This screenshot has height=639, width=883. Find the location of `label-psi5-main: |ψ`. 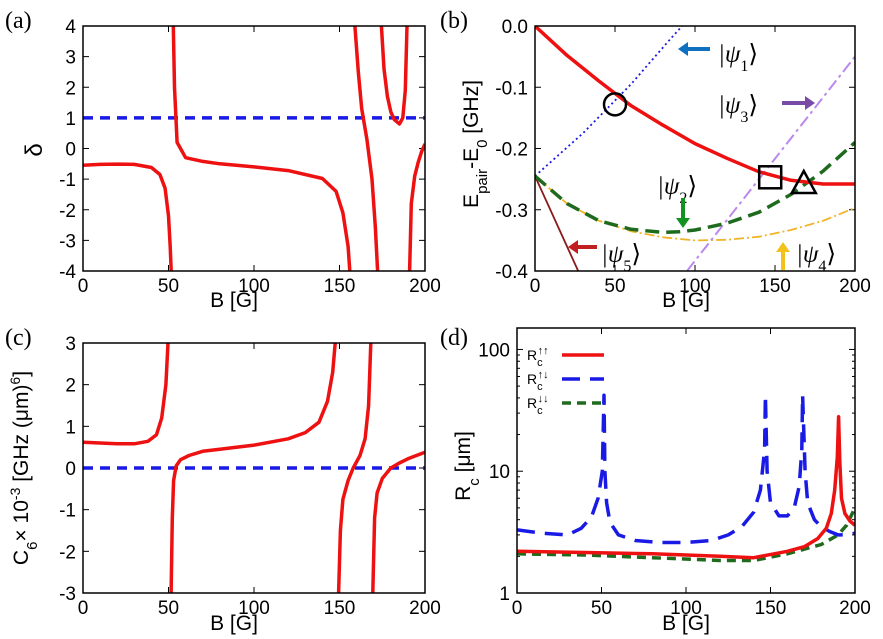

label-psi5-main: |ψ is located at coordinates (612, 254).